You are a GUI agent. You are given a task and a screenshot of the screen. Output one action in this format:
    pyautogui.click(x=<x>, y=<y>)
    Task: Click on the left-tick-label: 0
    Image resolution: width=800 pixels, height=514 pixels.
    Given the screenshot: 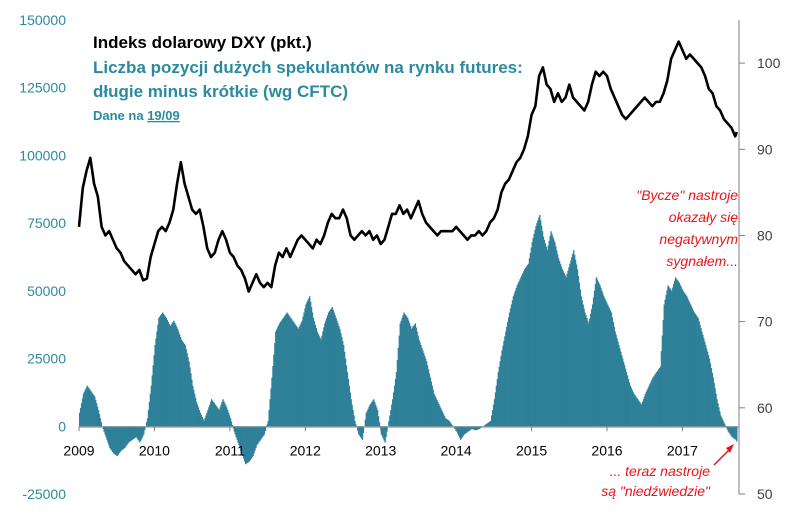 What is the action you would take?
    pyautogui.click(x=62, y=426)
    